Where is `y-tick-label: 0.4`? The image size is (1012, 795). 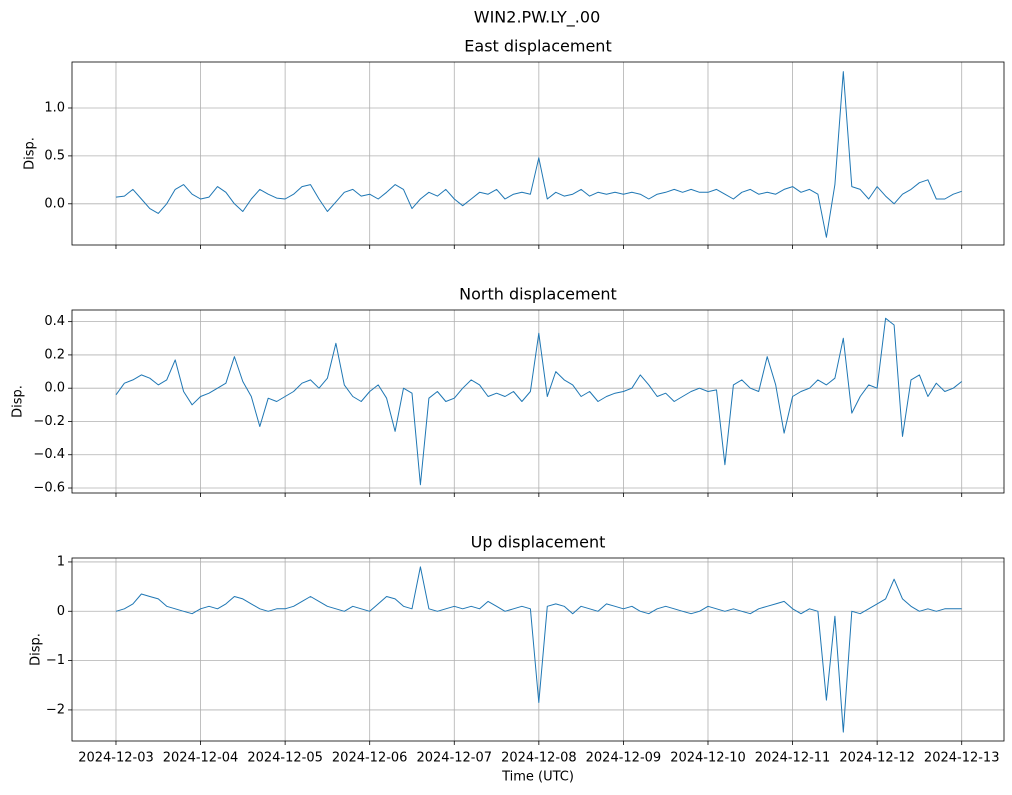 y-tick-label: 0.4 is located at coordinates (54, 321).